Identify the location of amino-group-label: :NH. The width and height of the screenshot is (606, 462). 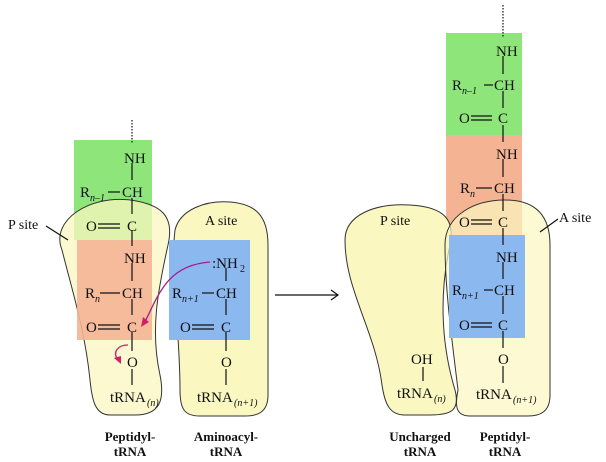
(225, 264).